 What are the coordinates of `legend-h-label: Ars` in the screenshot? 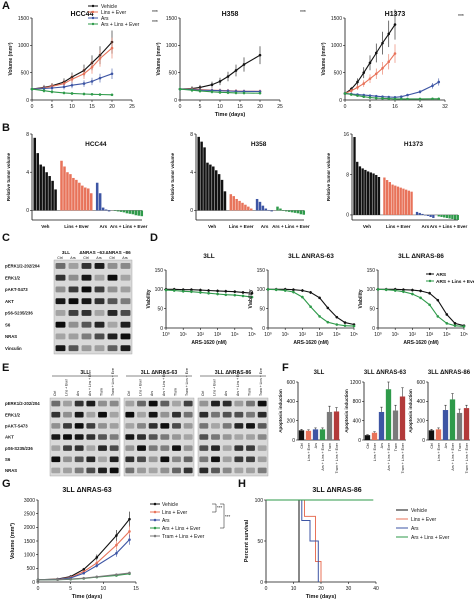 It's located at (415, 529).